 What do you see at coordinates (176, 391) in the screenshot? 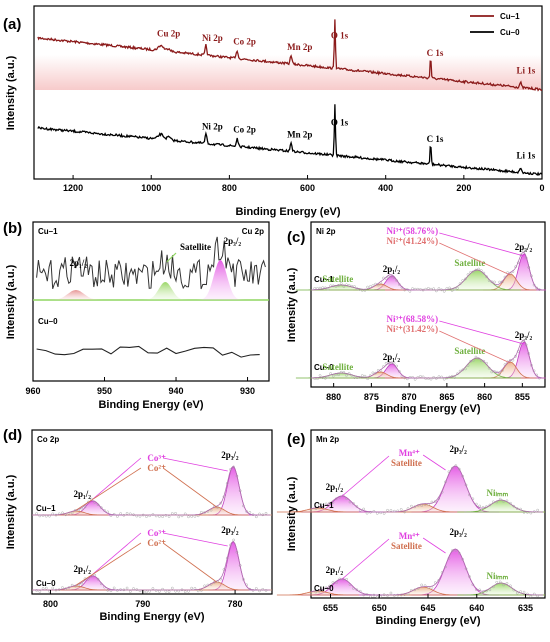
I see `x-tick-label-2: 940` at bounding box center [176, 391].